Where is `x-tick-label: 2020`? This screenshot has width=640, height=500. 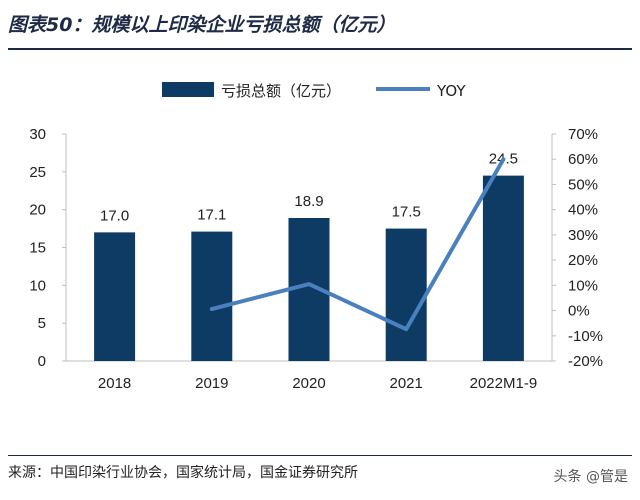
x-tick-label: 2020 is located at coordinates (308, 383).